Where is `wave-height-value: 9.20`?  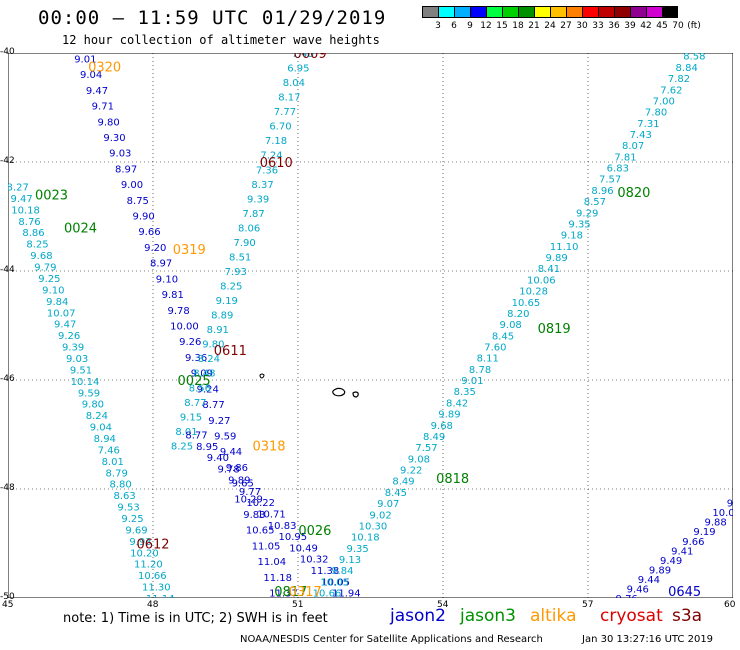 wave-height-value: 9.20 is located at coordinates (155, 248).